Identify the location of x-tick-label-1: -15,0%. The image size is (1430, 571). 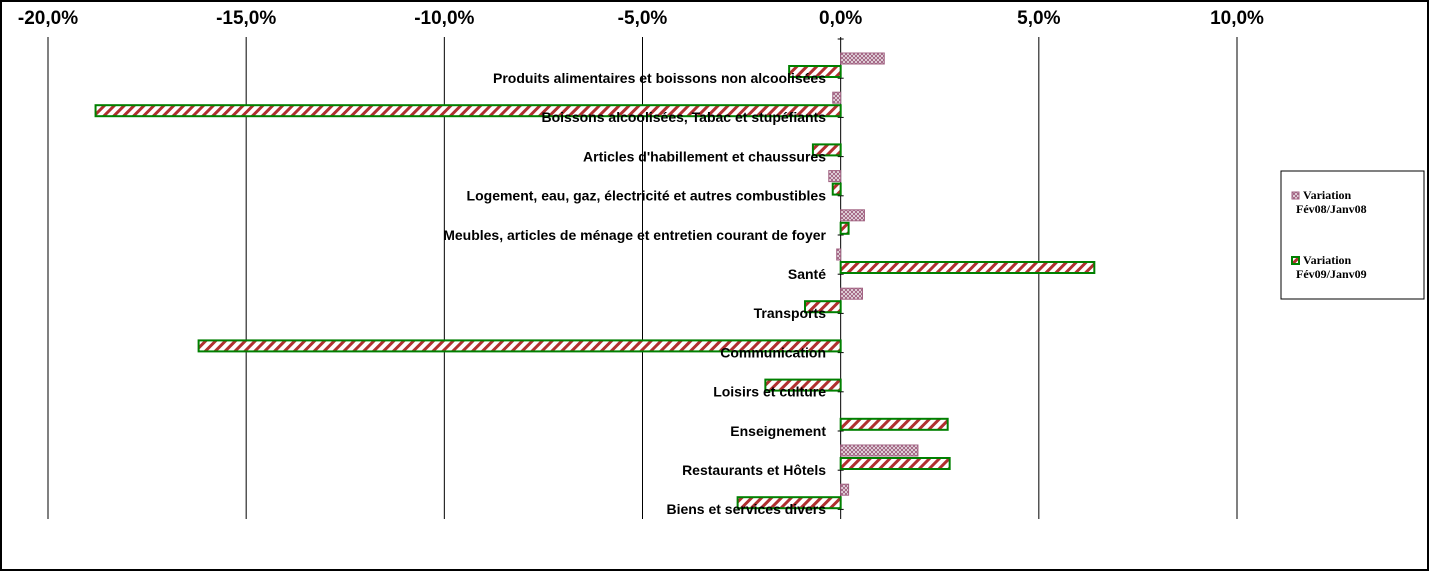
(246, 18).